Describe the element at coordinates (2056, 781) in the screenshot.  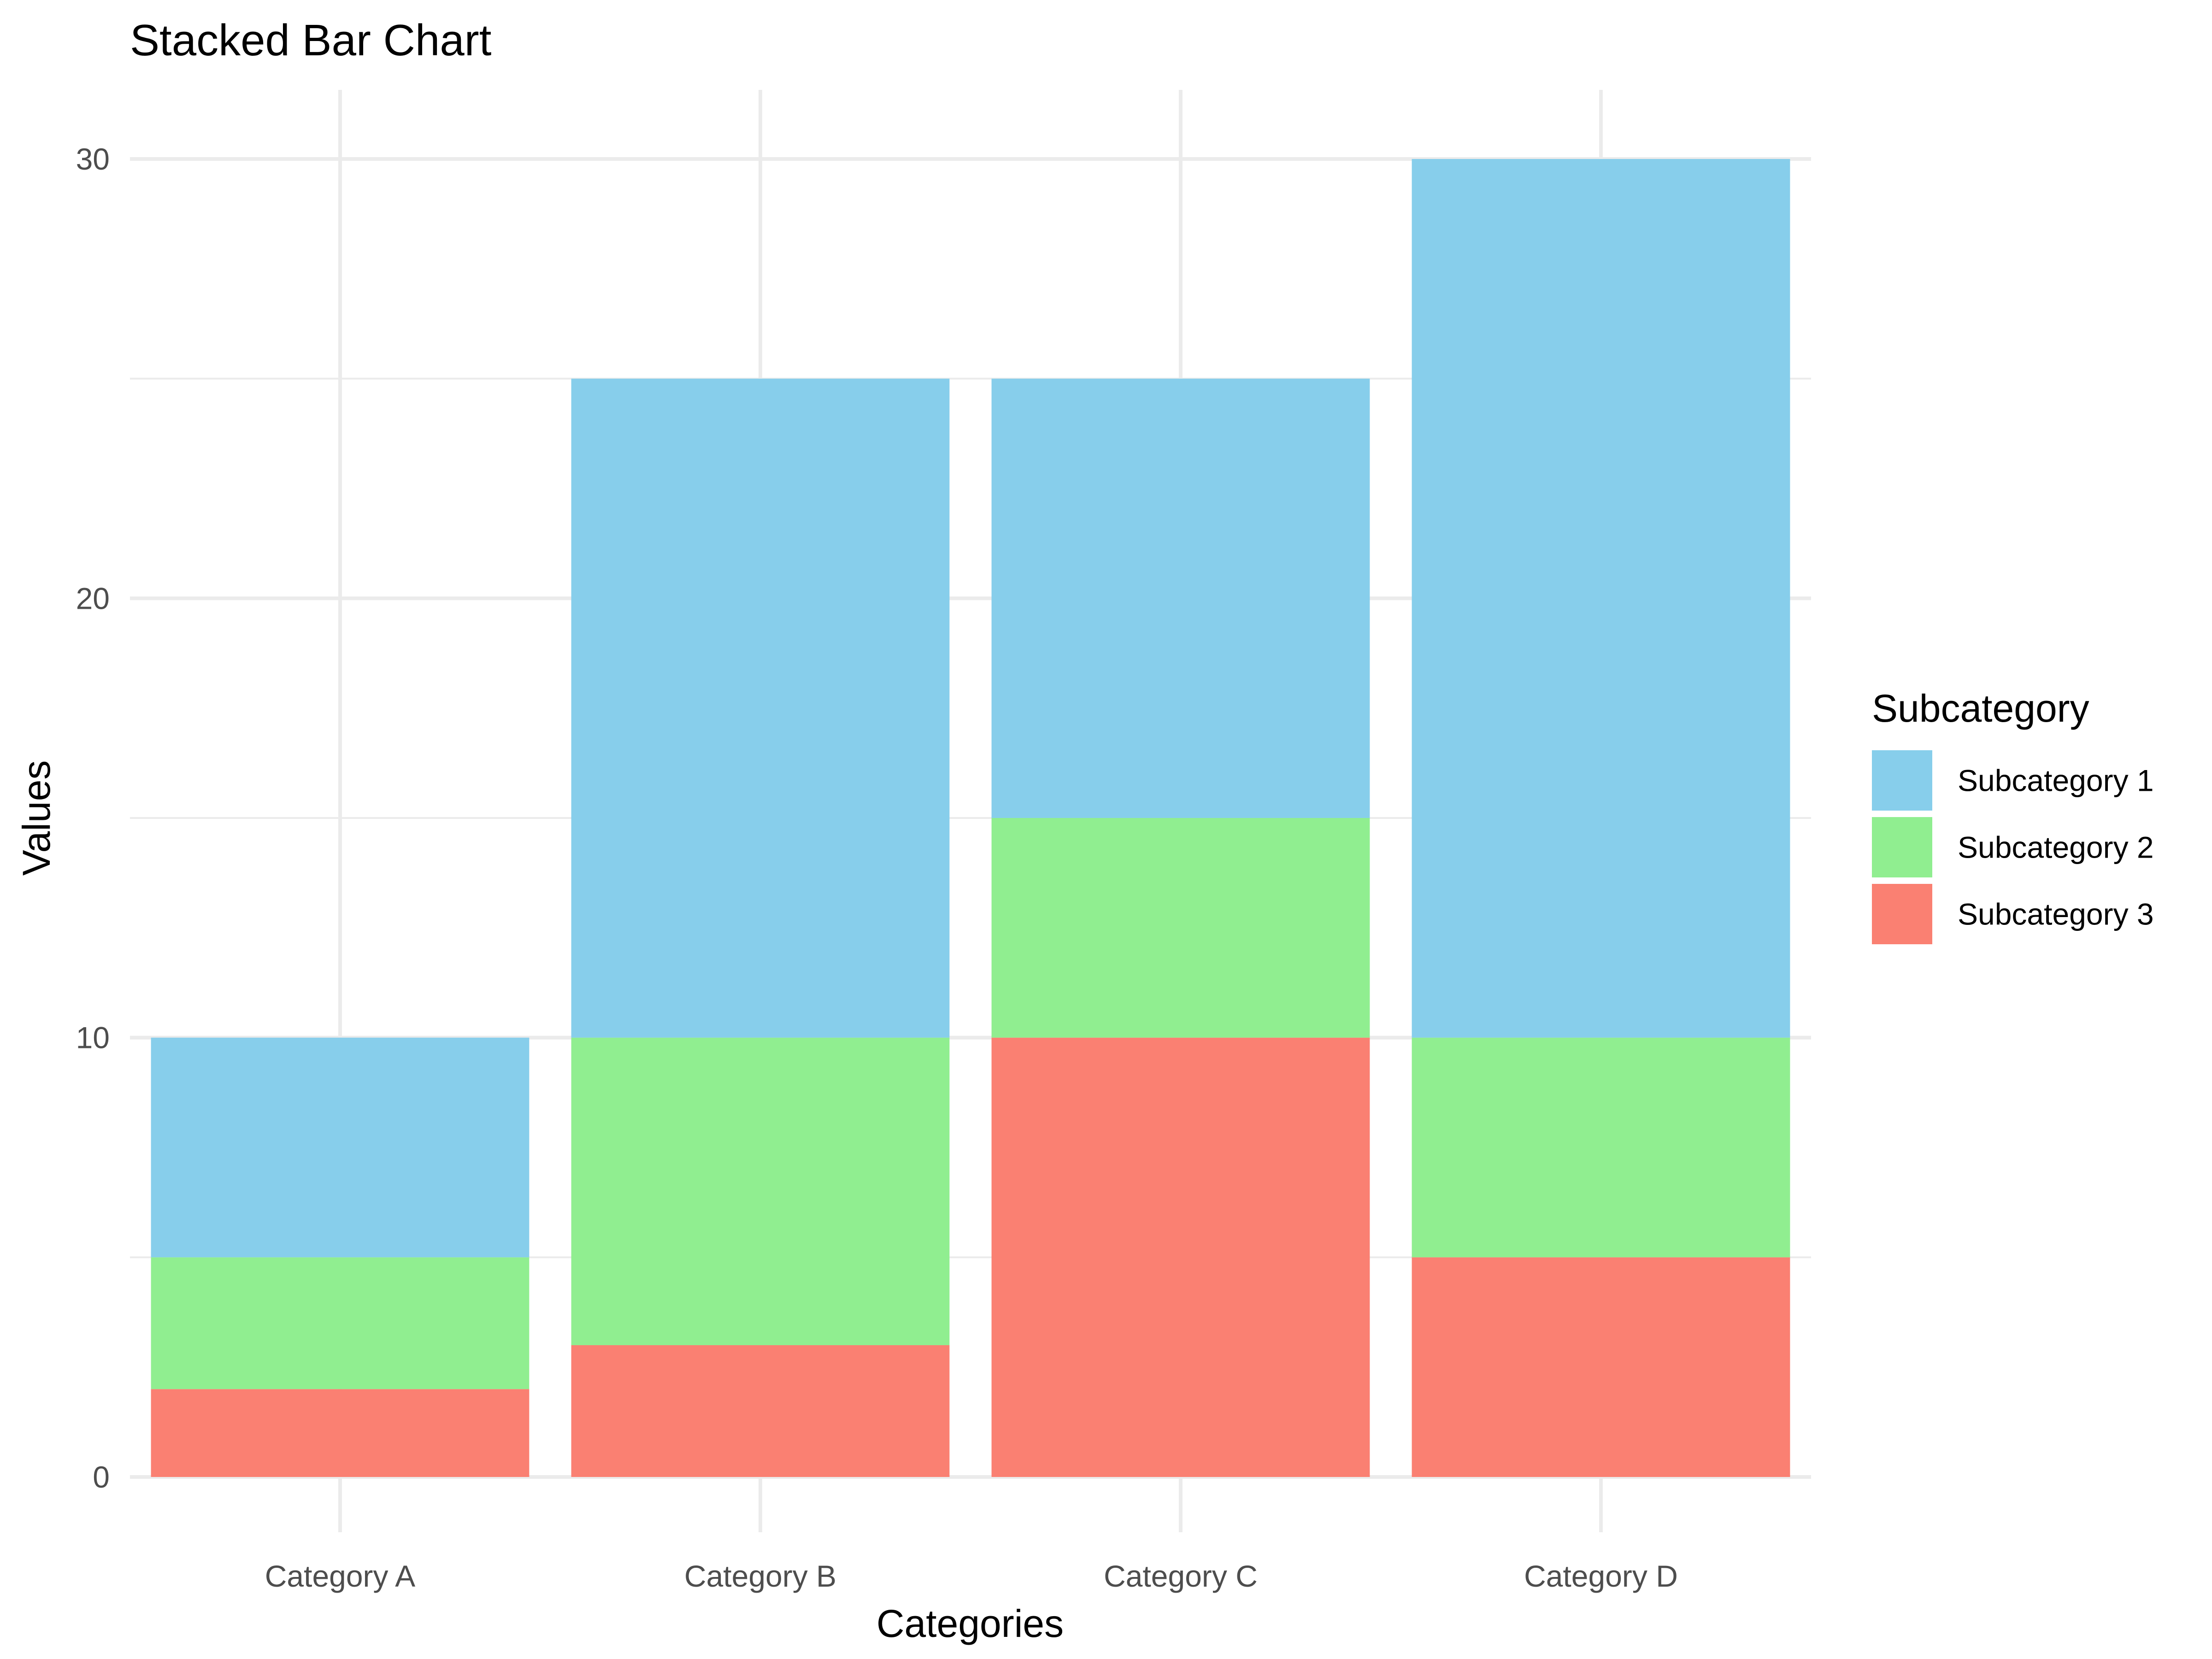
I see `legend-label: Subcategory 1` at that location.